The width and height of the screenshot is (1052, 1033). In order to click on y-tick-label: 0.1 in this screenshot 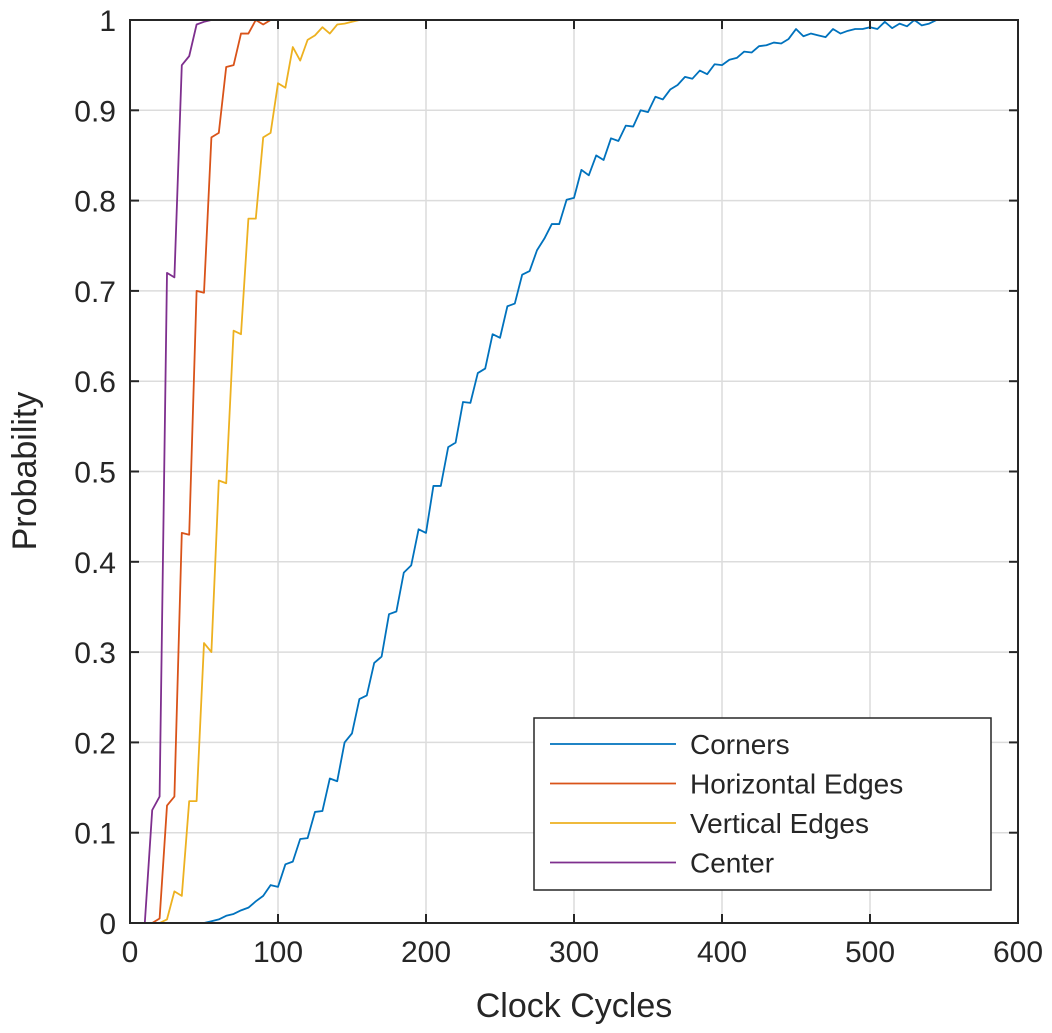, I will do `click(95, 834)`.